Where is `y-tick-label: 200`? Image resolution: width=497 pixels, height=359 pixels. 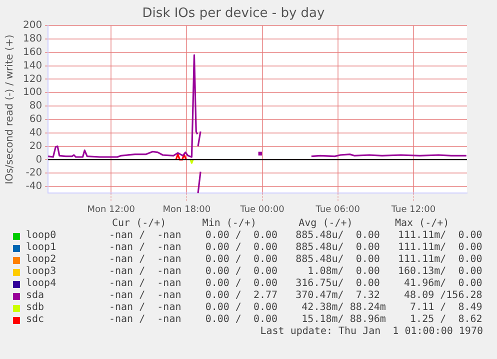
y-tick-label: 200 is located at coordinates (32, 26).